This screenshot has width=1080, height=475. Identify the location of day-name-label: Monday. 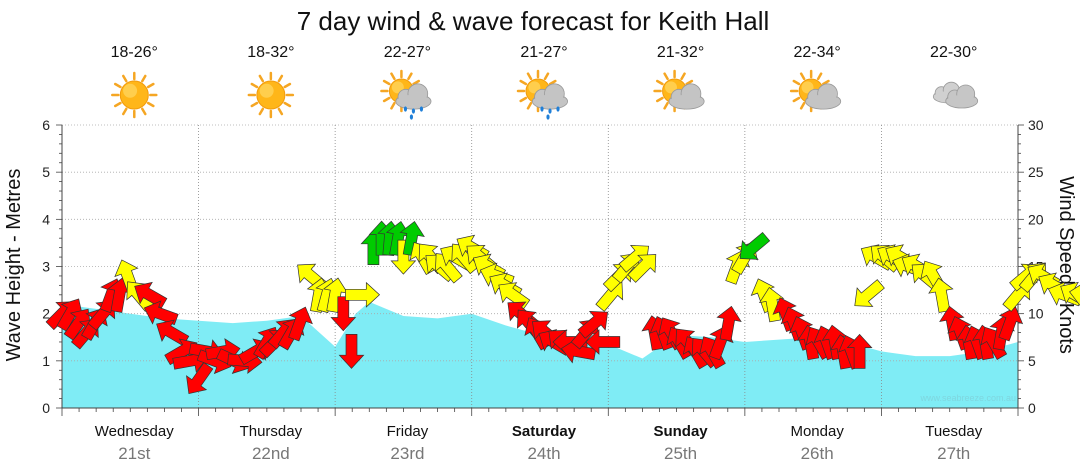
(817, 431).